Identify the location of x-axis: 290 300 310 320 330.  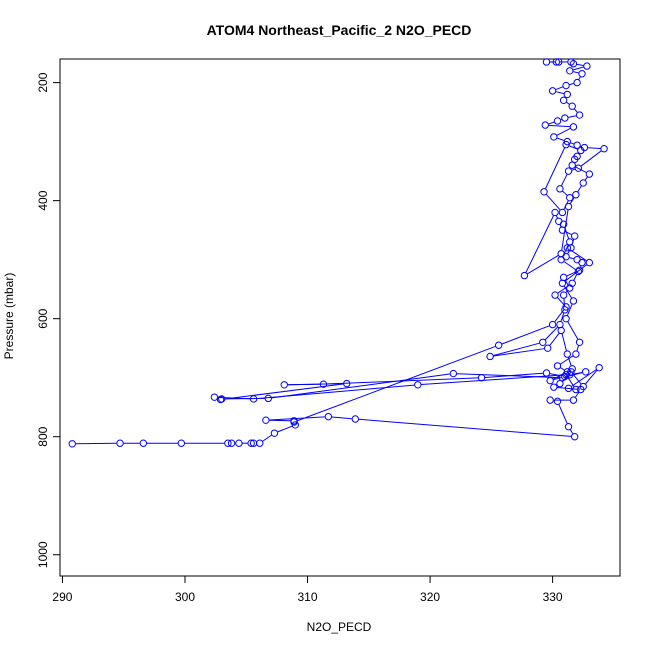
(307, 590).